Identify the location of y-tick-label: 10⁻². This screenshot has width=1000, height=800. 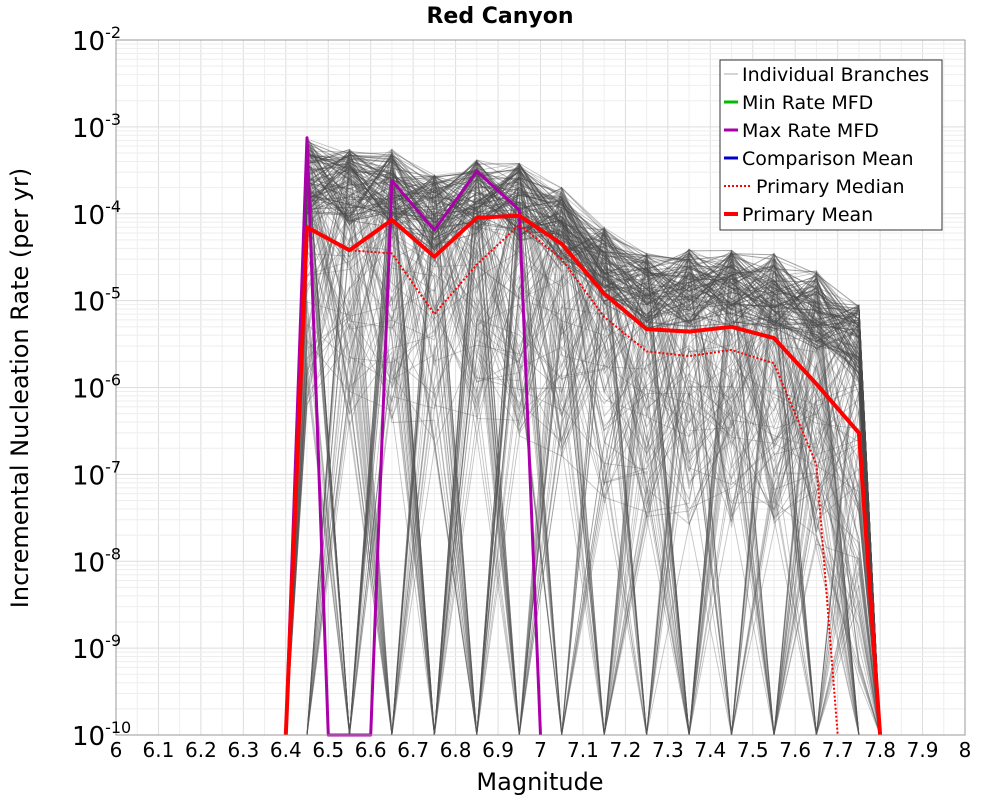
(96, 40).